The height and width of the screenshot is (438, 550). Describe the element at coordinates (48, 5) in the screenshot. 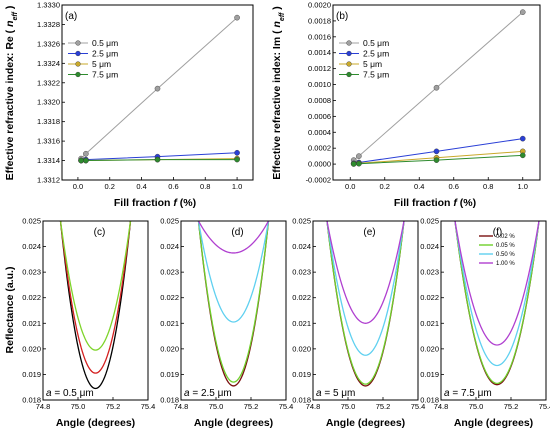

I see `y-tick-label: 1.3330` at that location.